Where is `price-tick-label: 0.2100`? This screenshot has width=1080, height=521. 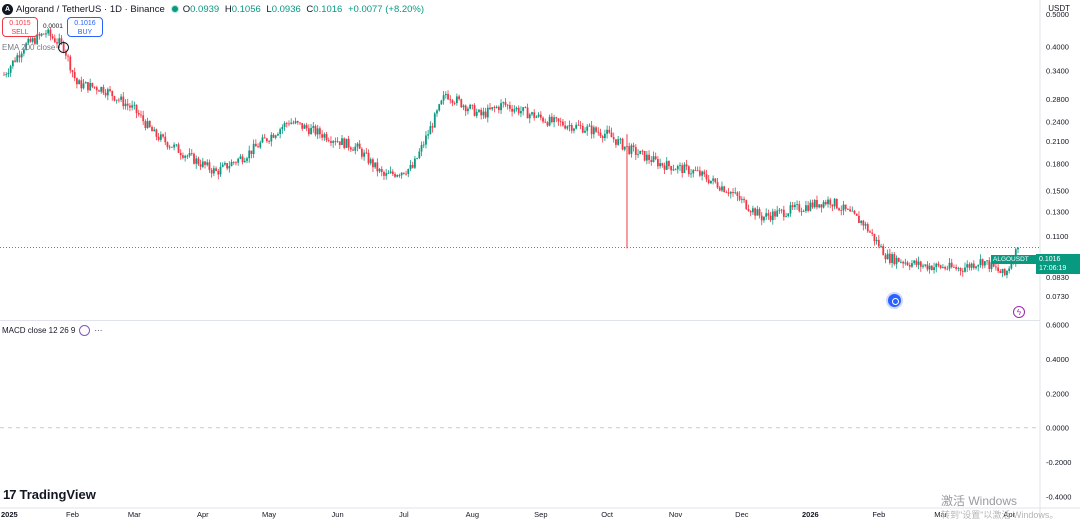
price-tick-label: 0.2100 is located at coordinates (1057, 141).